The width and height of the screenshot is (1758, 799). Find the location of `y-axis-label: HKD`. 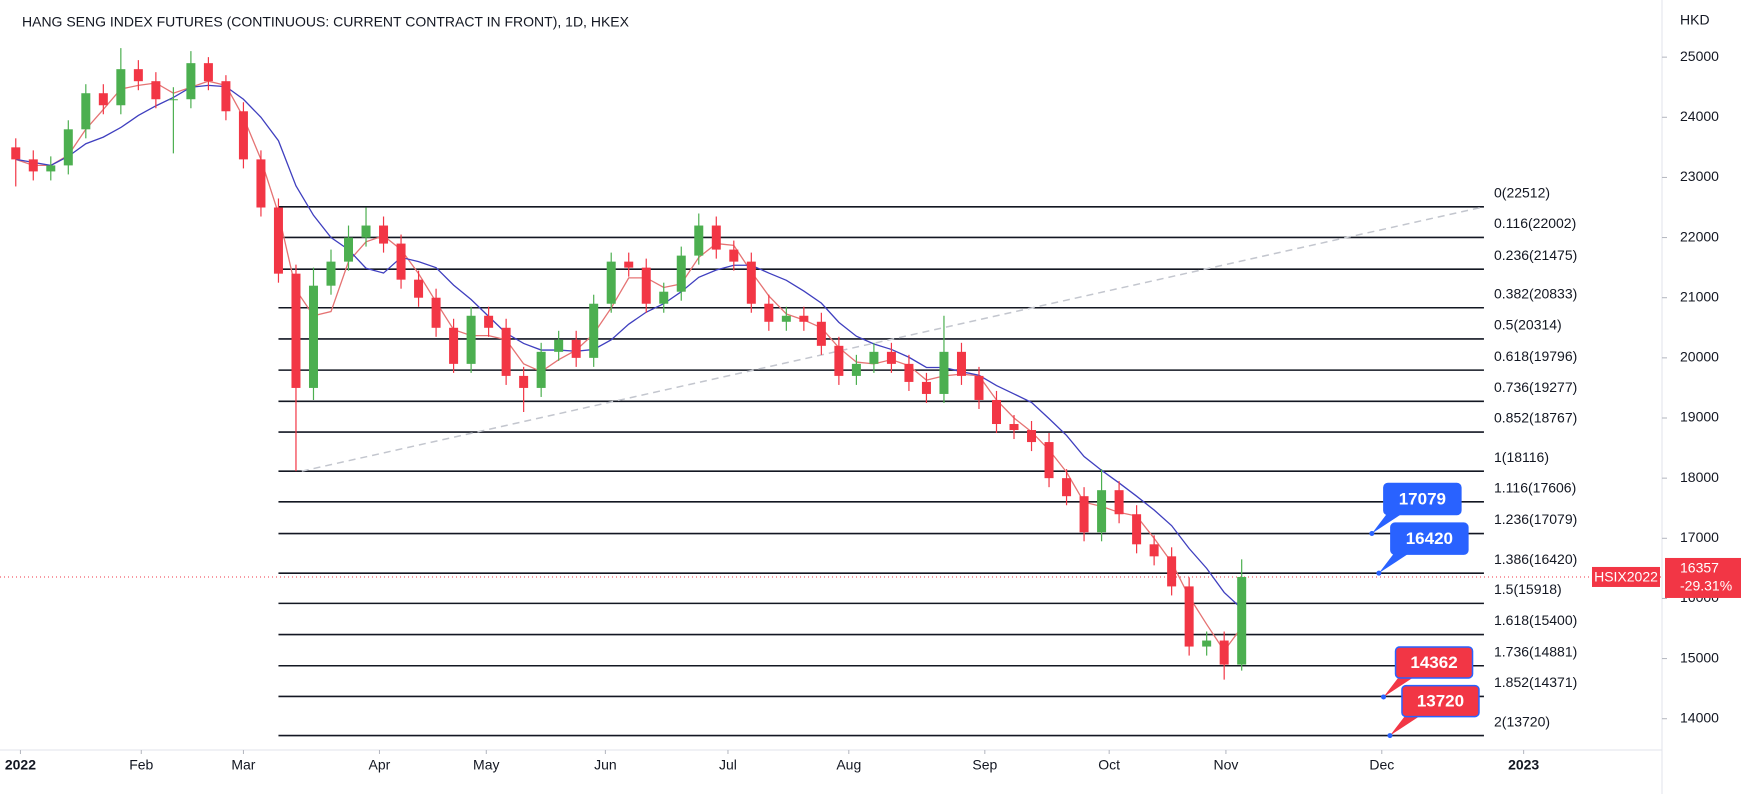

y-axis-label: HKD is located at coordinates (1695, 20).